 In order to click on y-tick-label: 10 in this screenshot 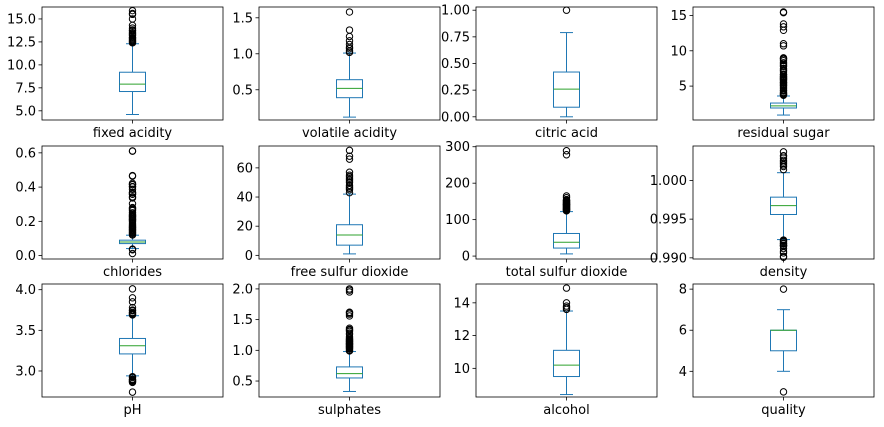, I will do `click(678, 51)`.